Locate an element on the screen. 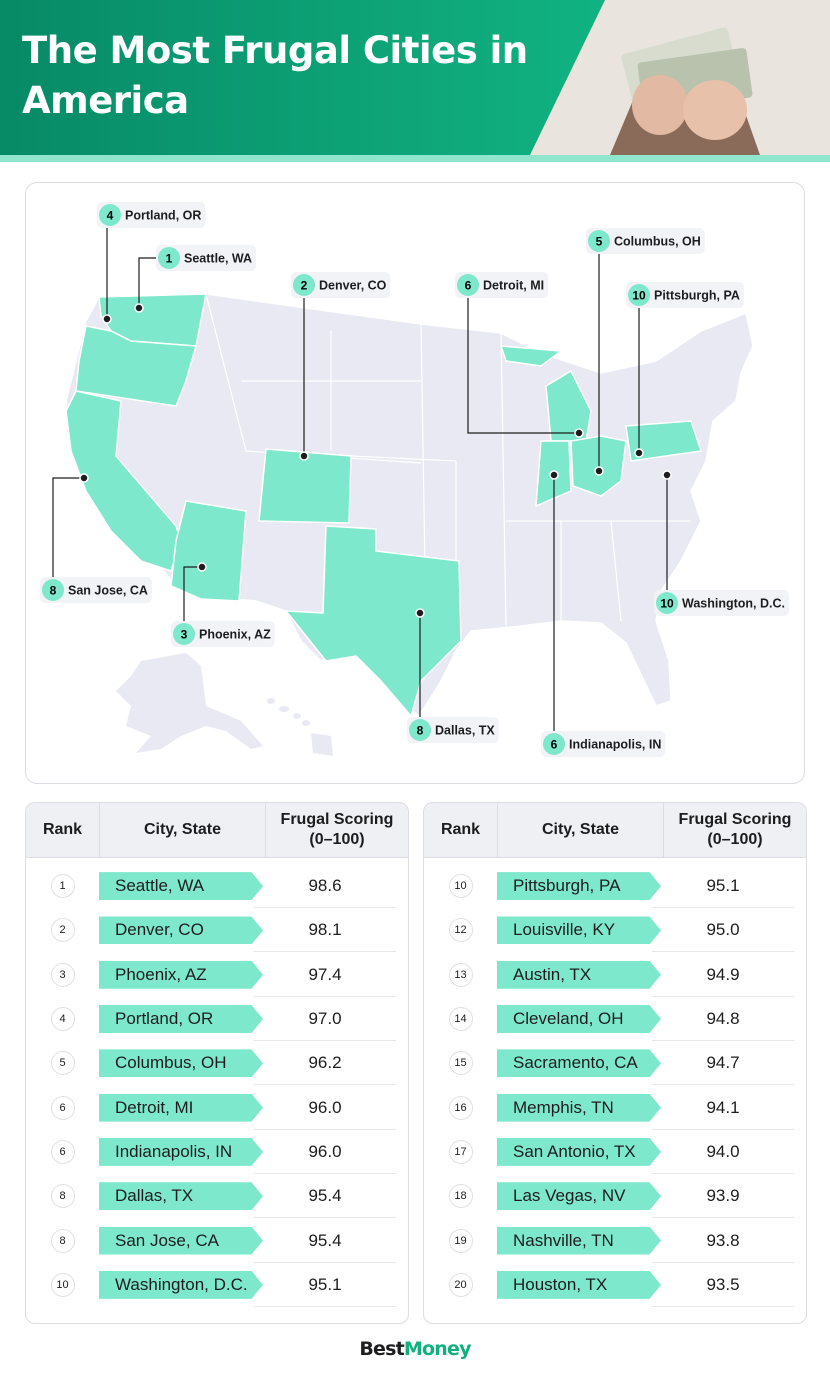  map-label: 3 Phoenix, AZ is located at coordinates (223, 634).